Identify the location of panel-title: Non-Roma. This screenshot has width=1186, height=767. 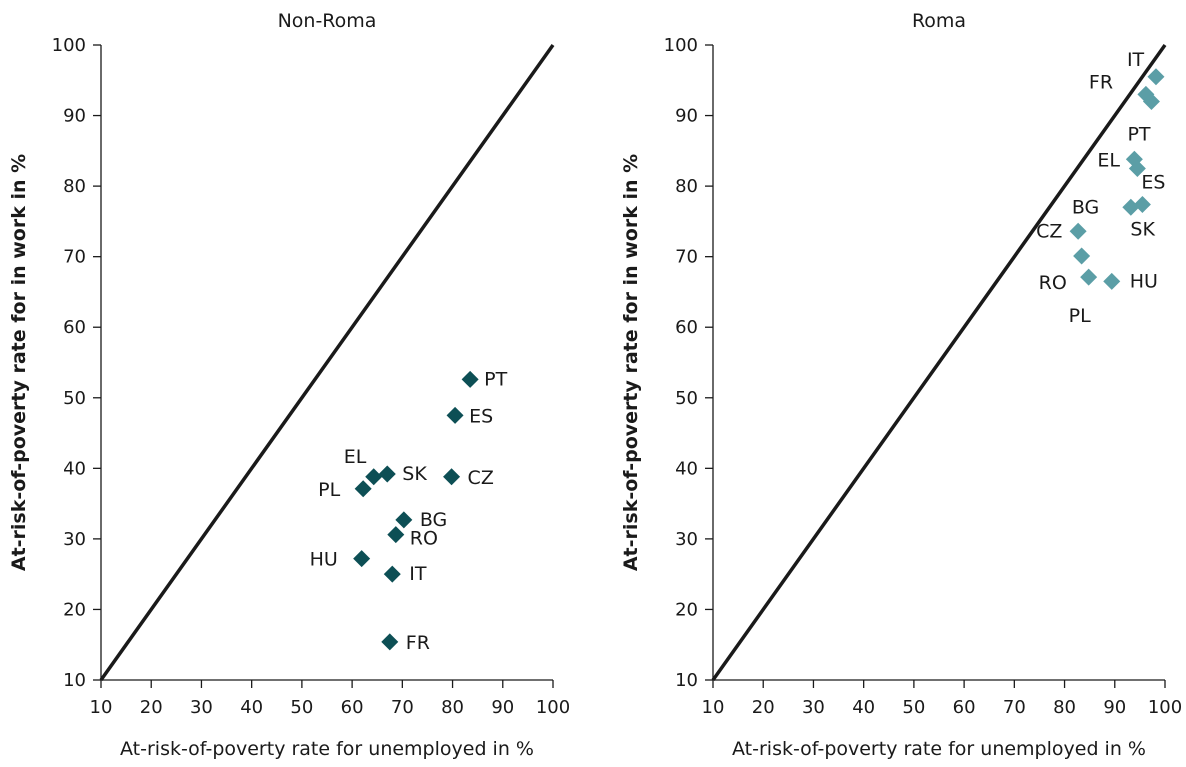
(327, 21).